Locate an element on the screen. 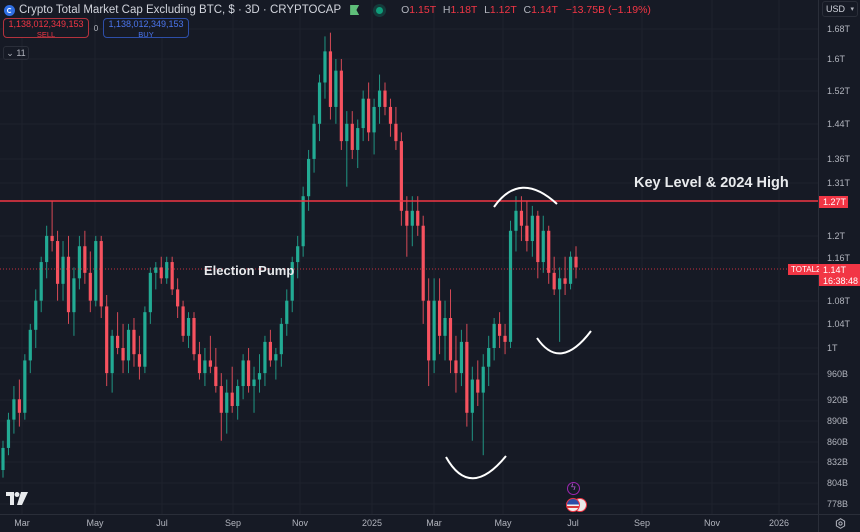 This screenshot has width=860, height=532. buy-button: 1,138,012,349,153 BUY is located at coordinates (146, 28).